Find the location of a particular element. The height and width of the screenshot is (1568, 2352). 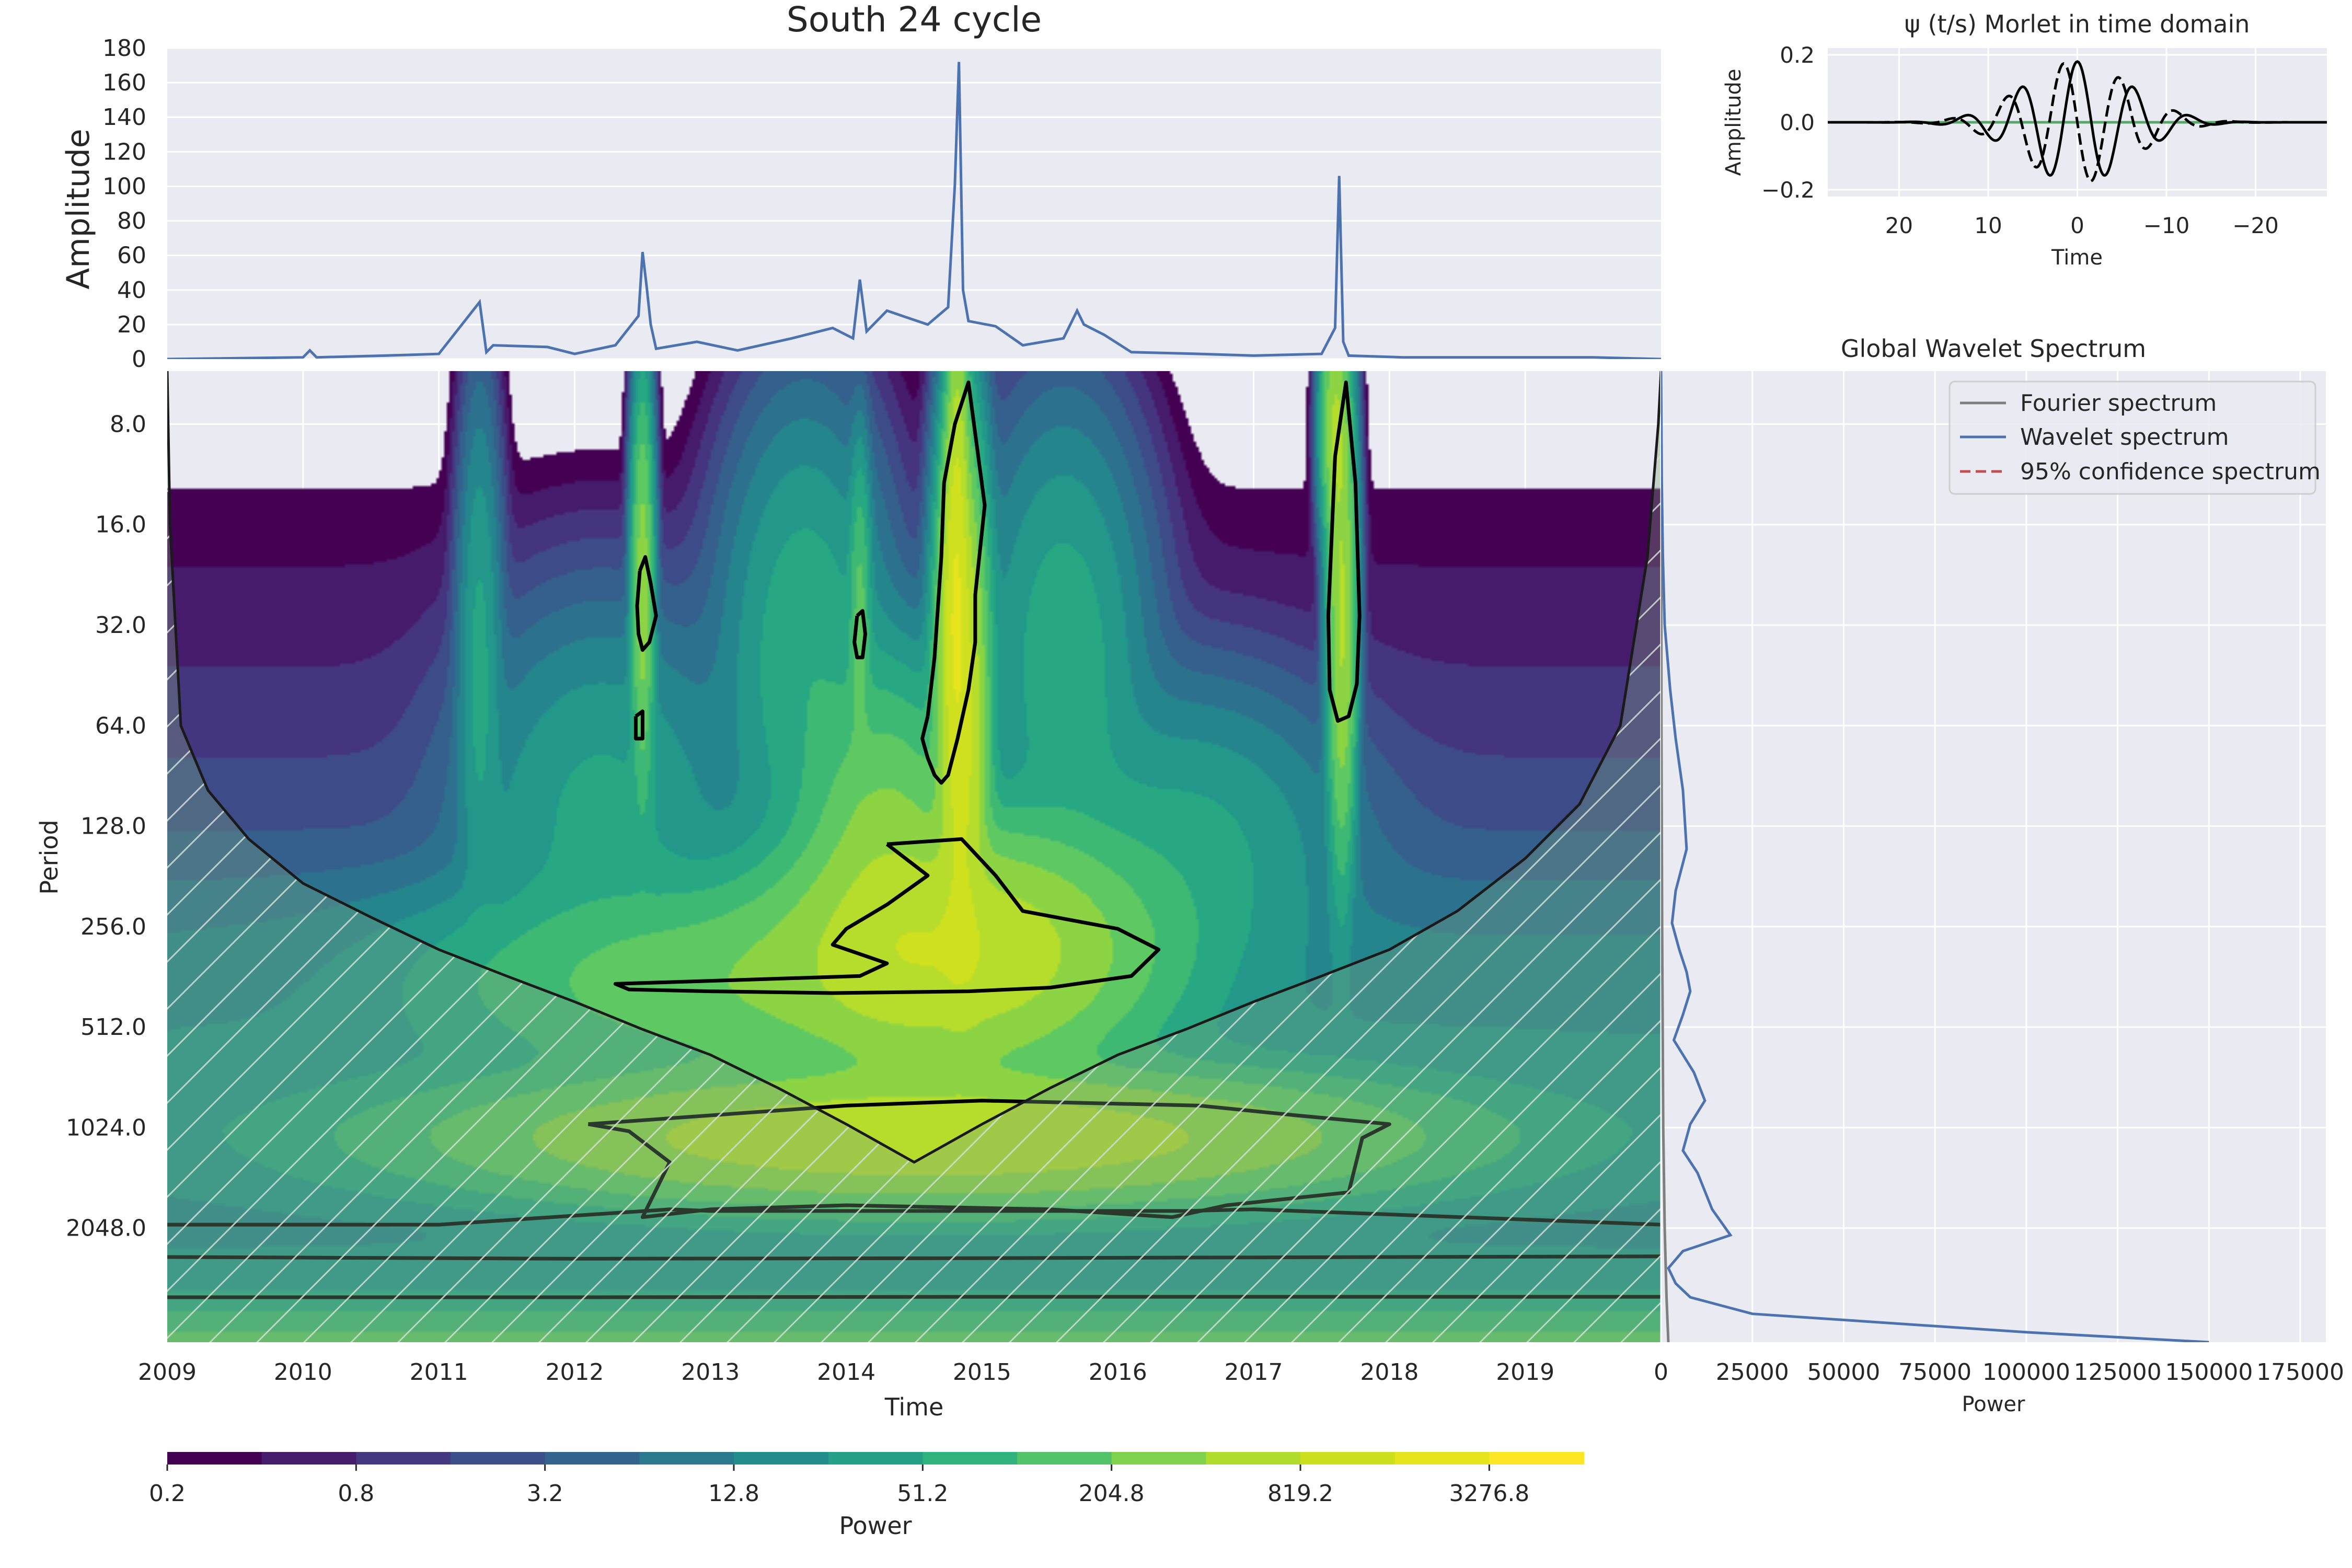

wavelet-y-tick-label: 512.0 is located at coordinates (113, 1027).